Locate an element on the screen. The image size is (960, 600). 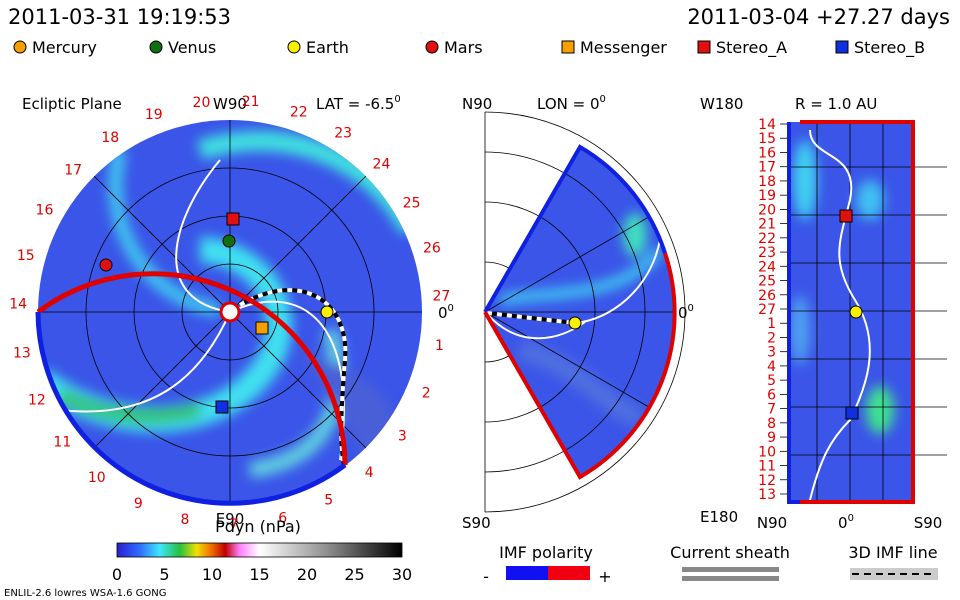
axis-top: W180 is located at coordinates (721, 104).